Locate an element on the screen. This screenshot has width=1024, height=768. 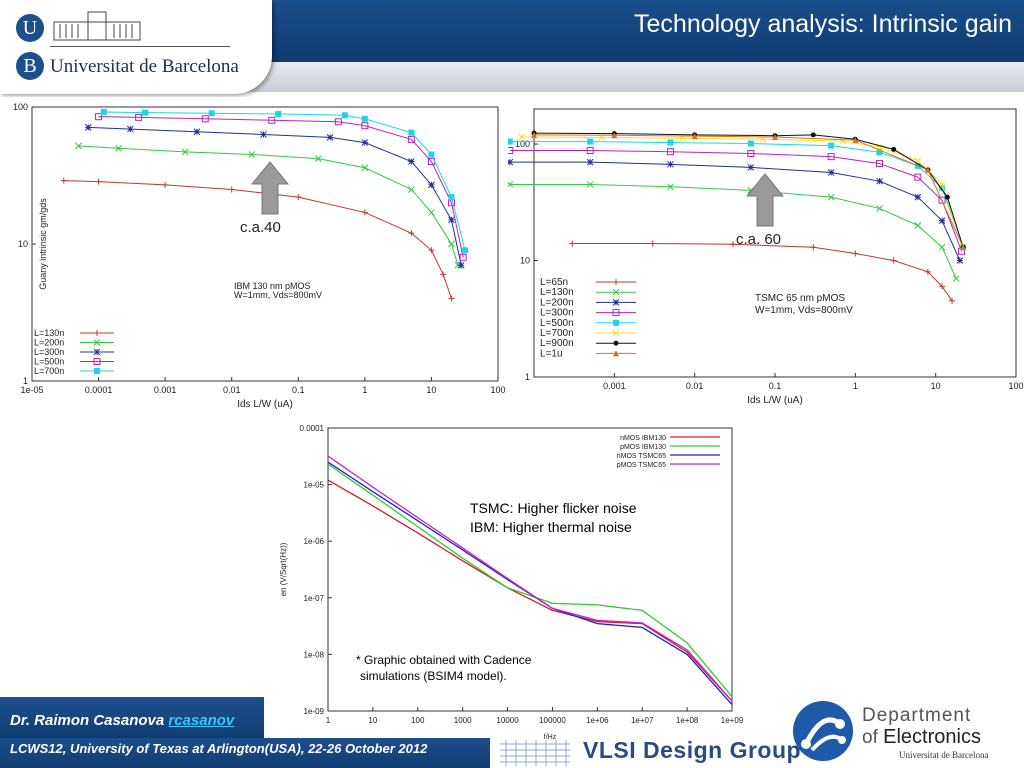
legend-label: L=130n is located at coordinates (557, 292).